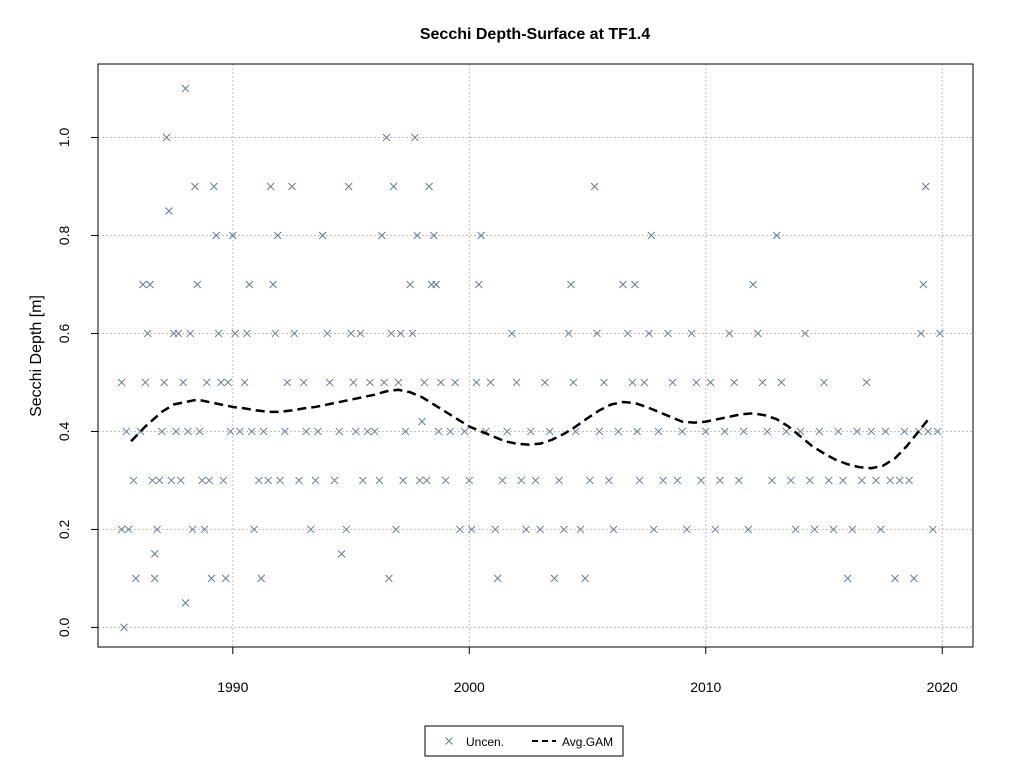 This screenshot has width=1024, height=768. What do you see at coordinates (64, 138) in the screenshot?
I see `y-tick-label: 1.0` at bounding box center [64, 138].